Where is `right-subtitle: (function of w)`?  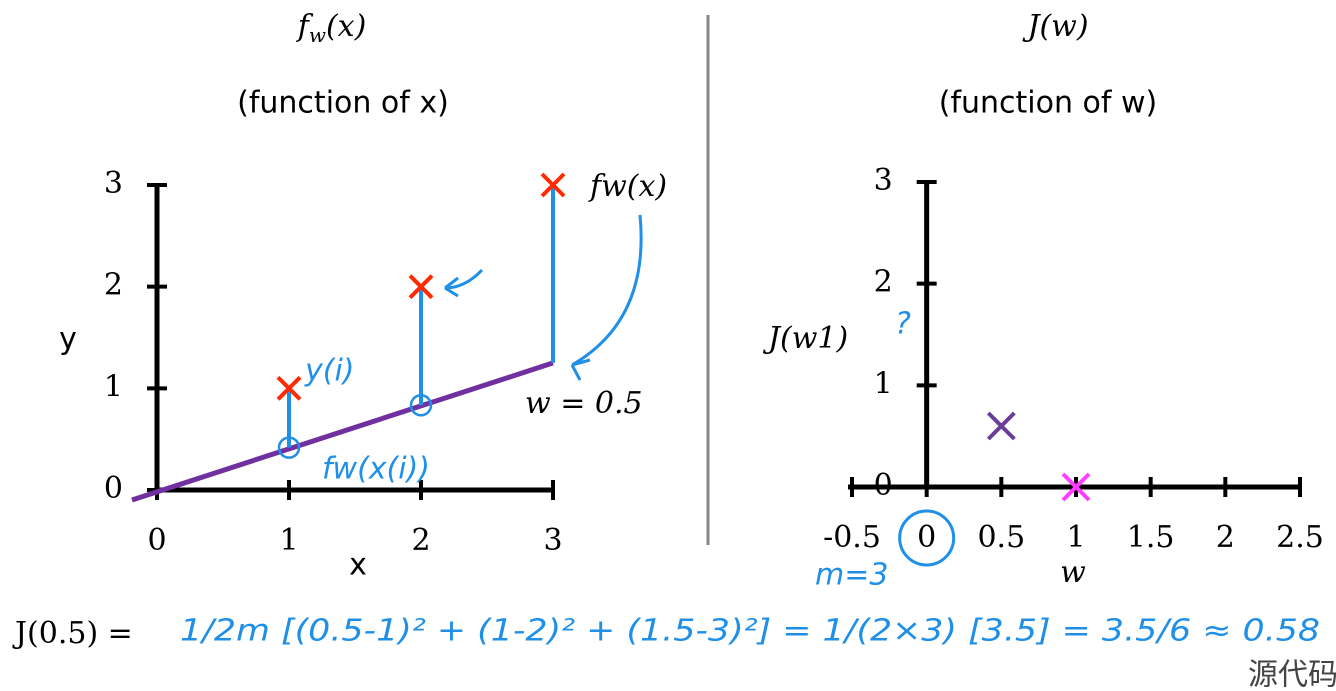
right-subtitle: (function of w) is located at coordinates (1048, 103).